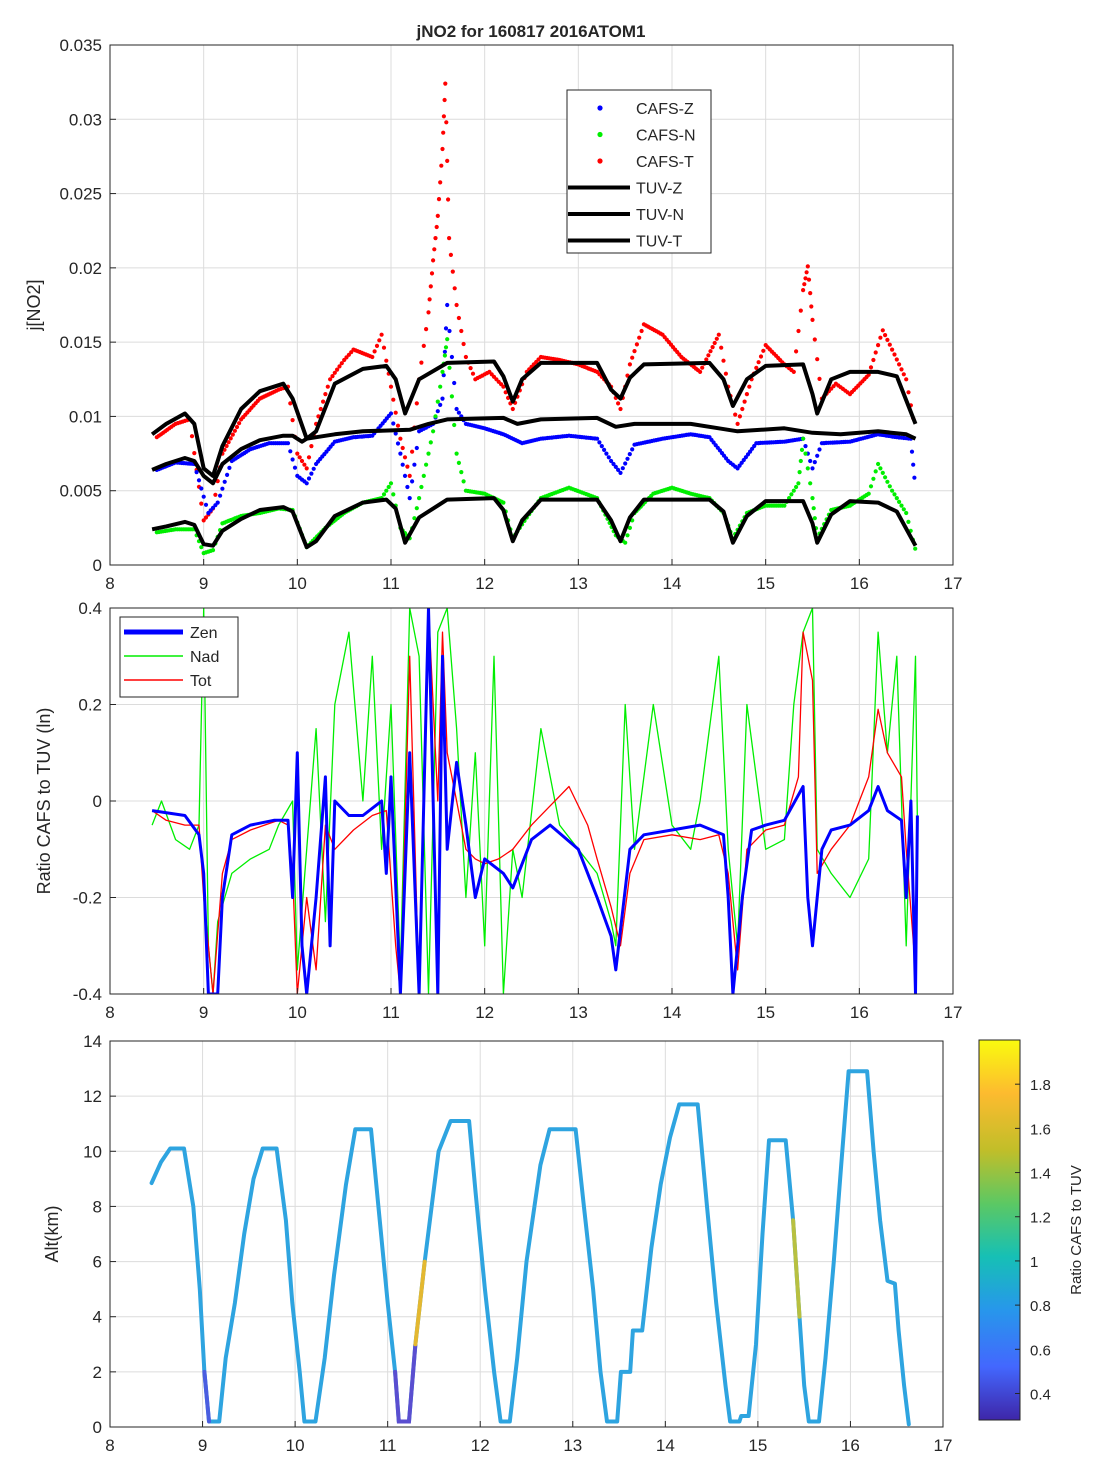  Describe the element at coordinates (391, 583) in the screenshot. I see `x-tick-label: 11` at that location.